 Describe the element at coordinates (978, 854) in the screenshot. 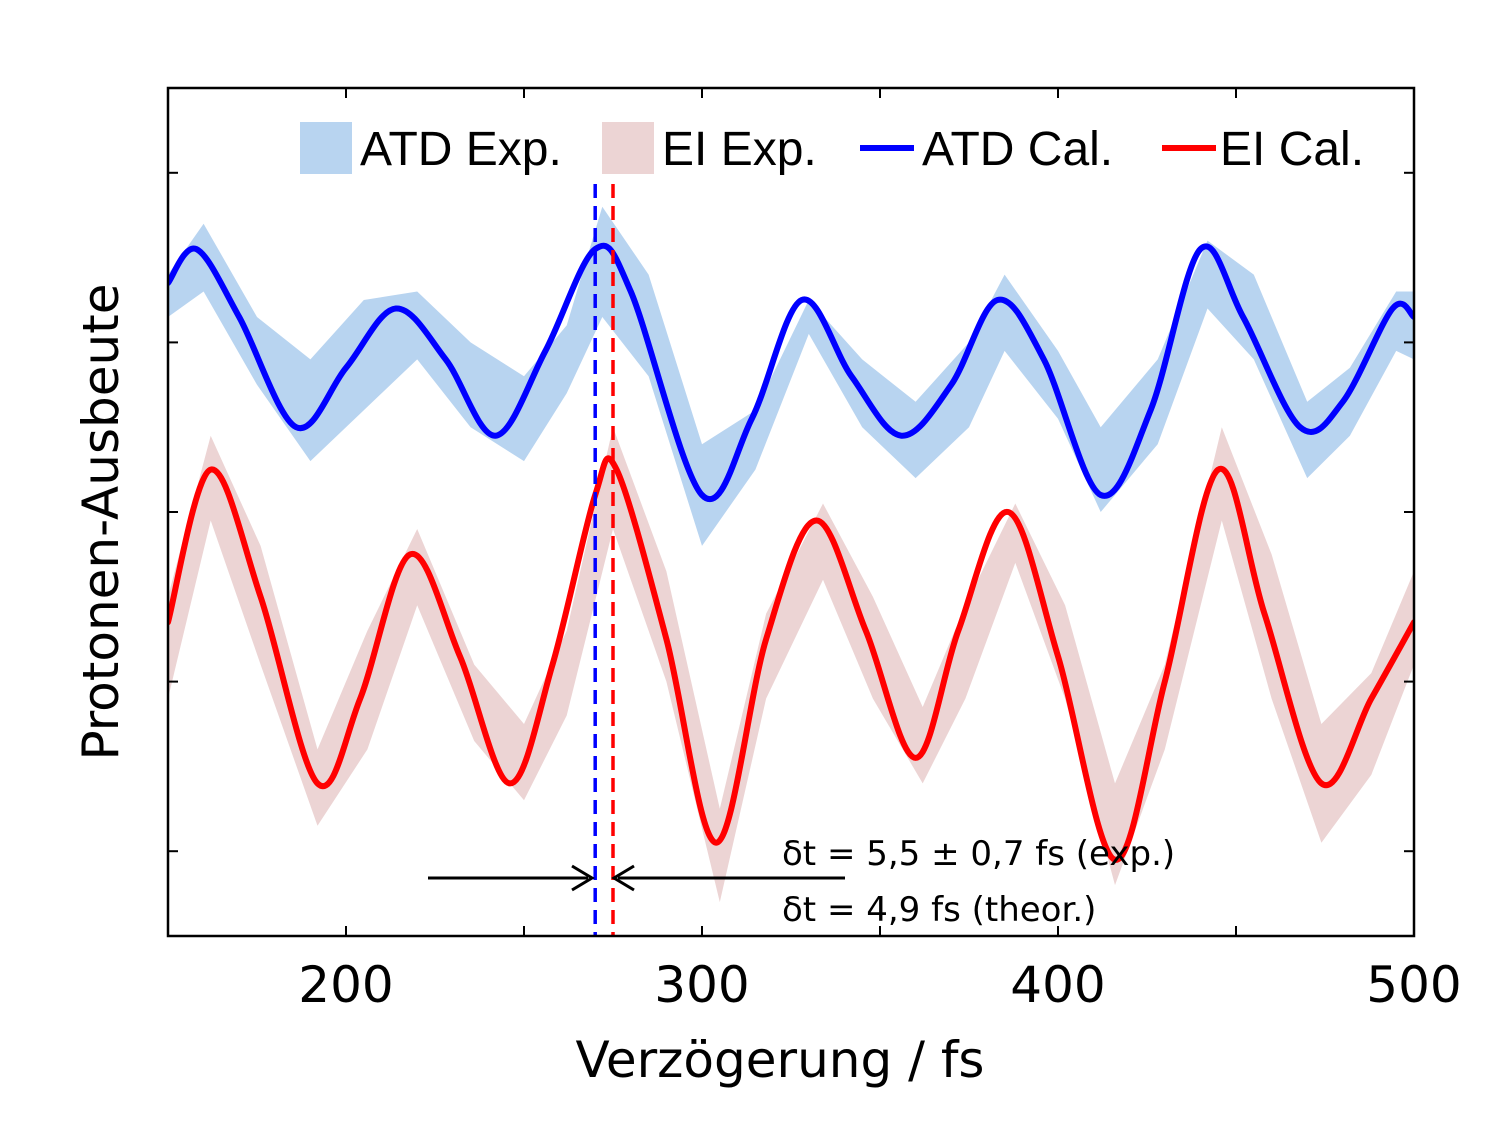

I see `annotation-exp: δt = 5,5 ± 0,7 fs (exp.)` at that location.